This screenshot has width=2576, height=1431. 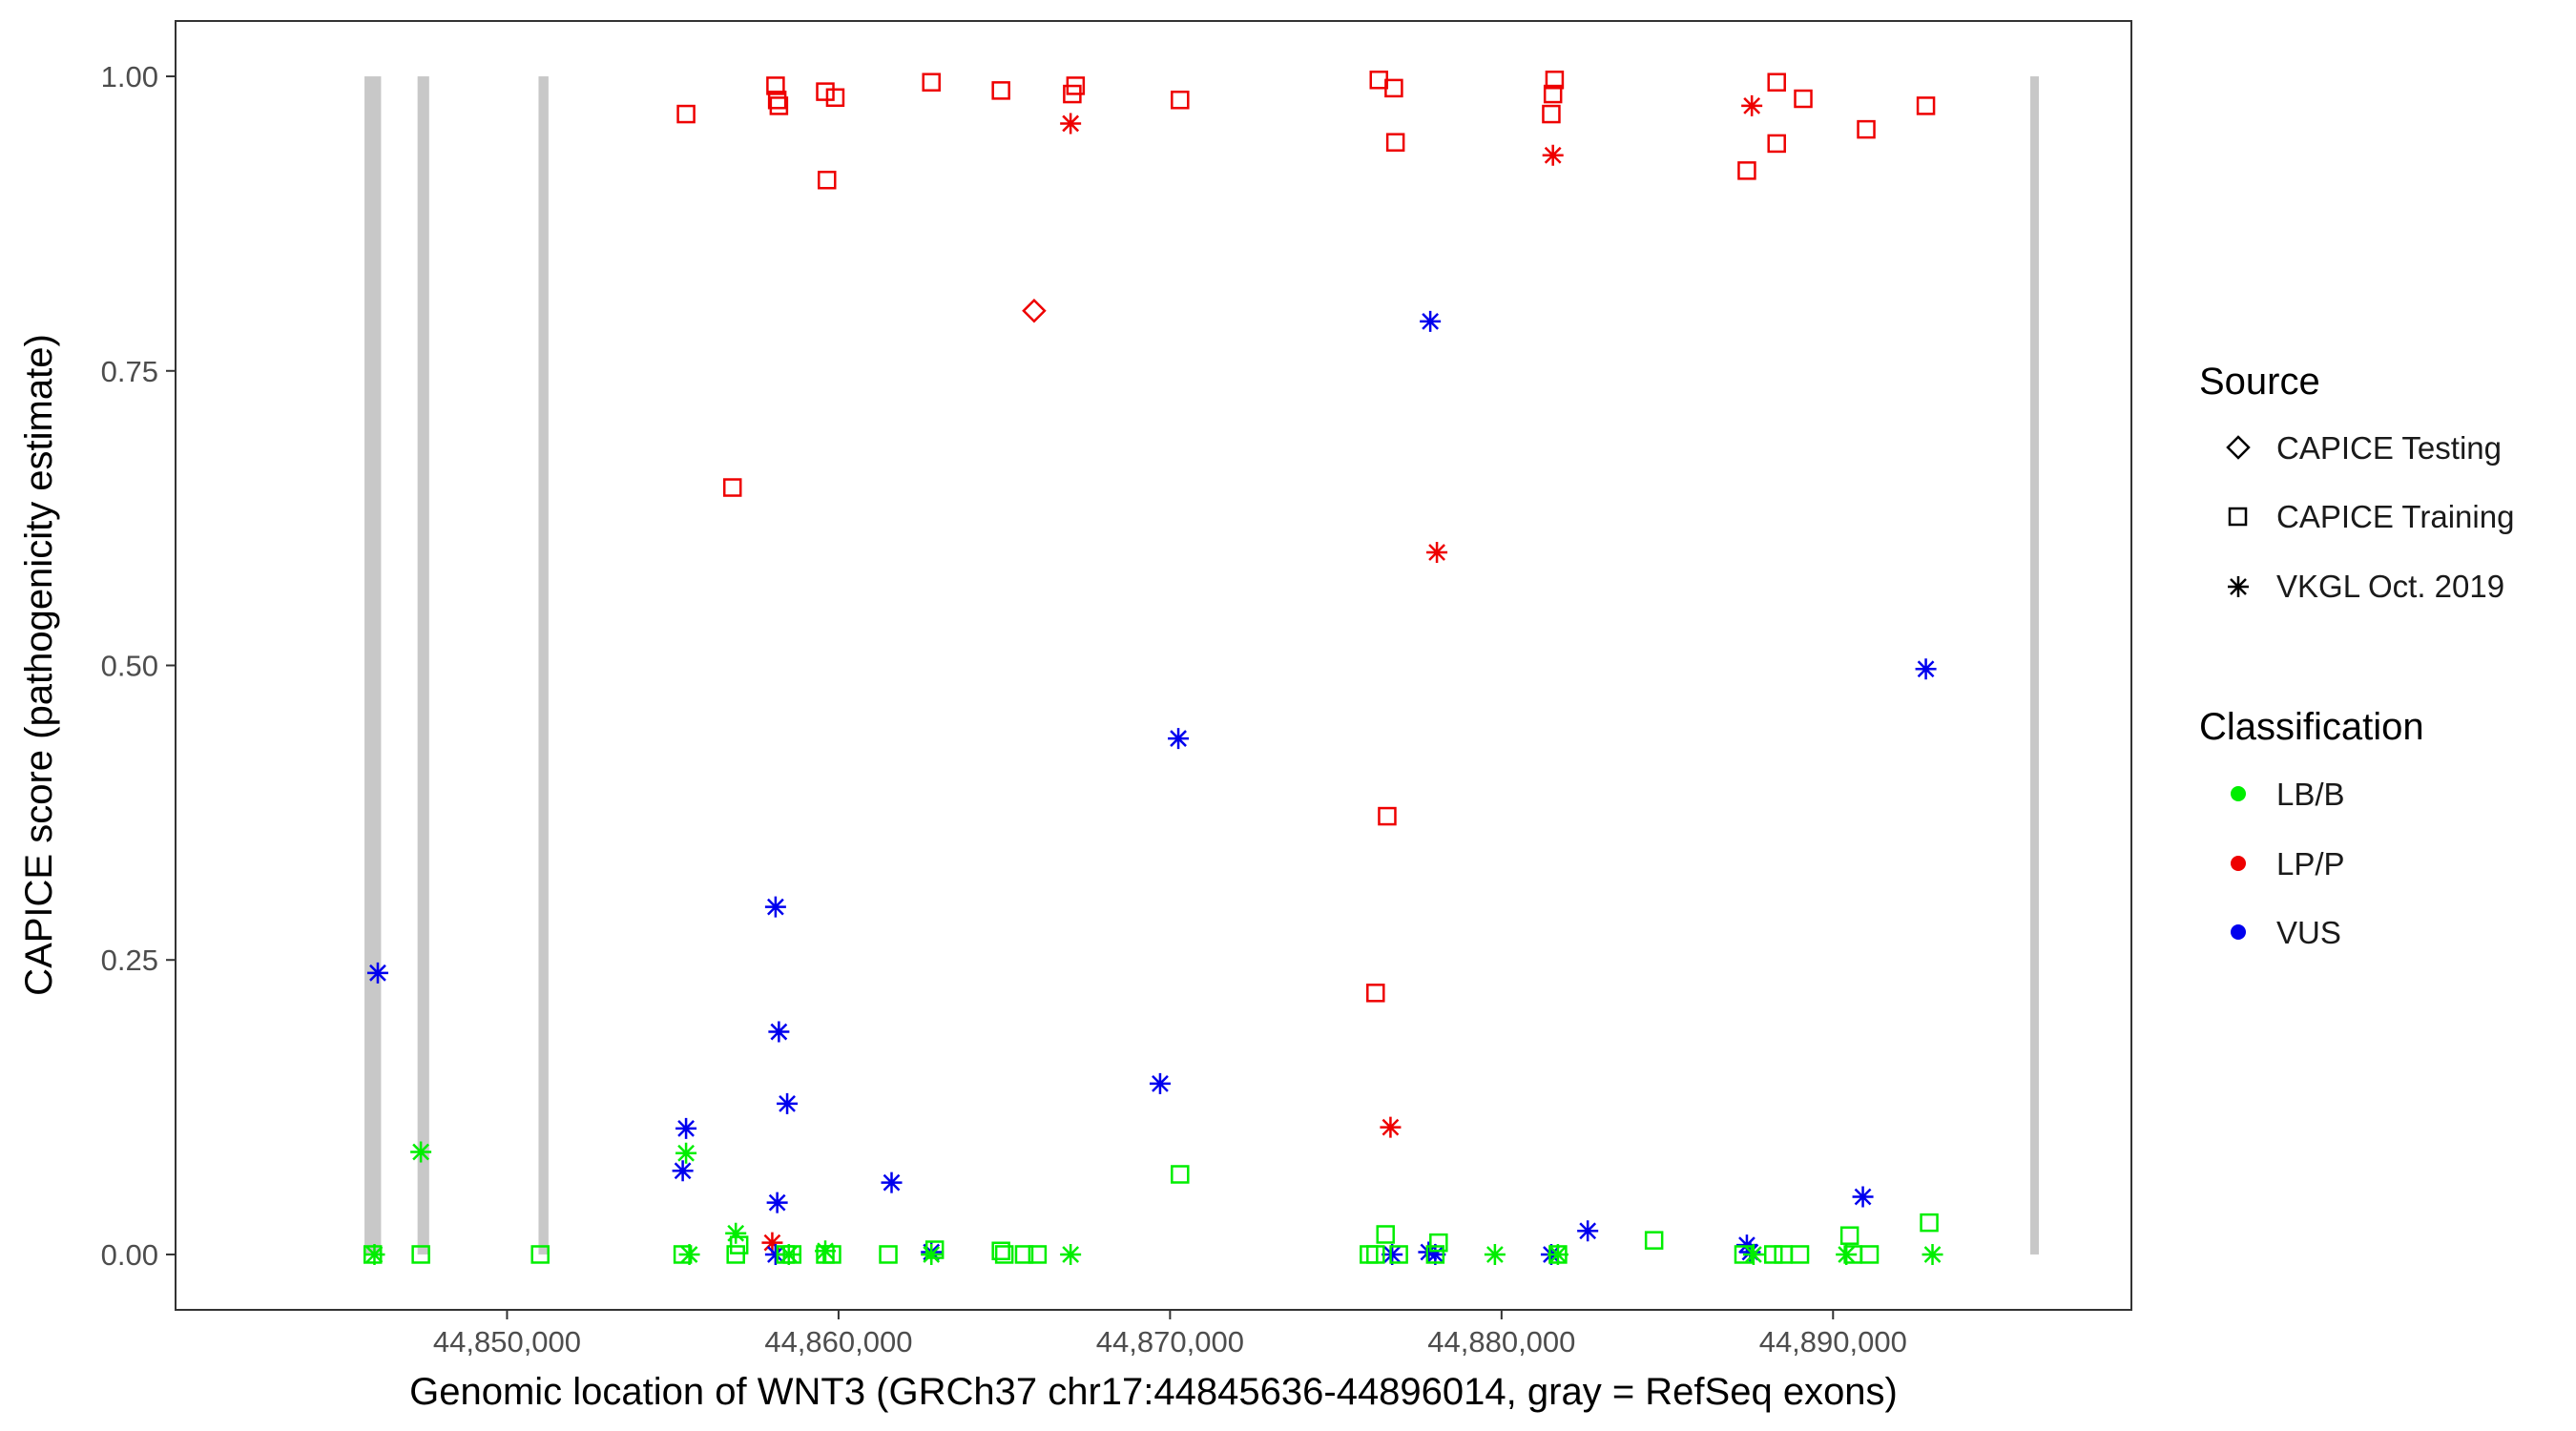 I want to click on x-tick-label: 44,860,000, so click(x=838, y=1341).